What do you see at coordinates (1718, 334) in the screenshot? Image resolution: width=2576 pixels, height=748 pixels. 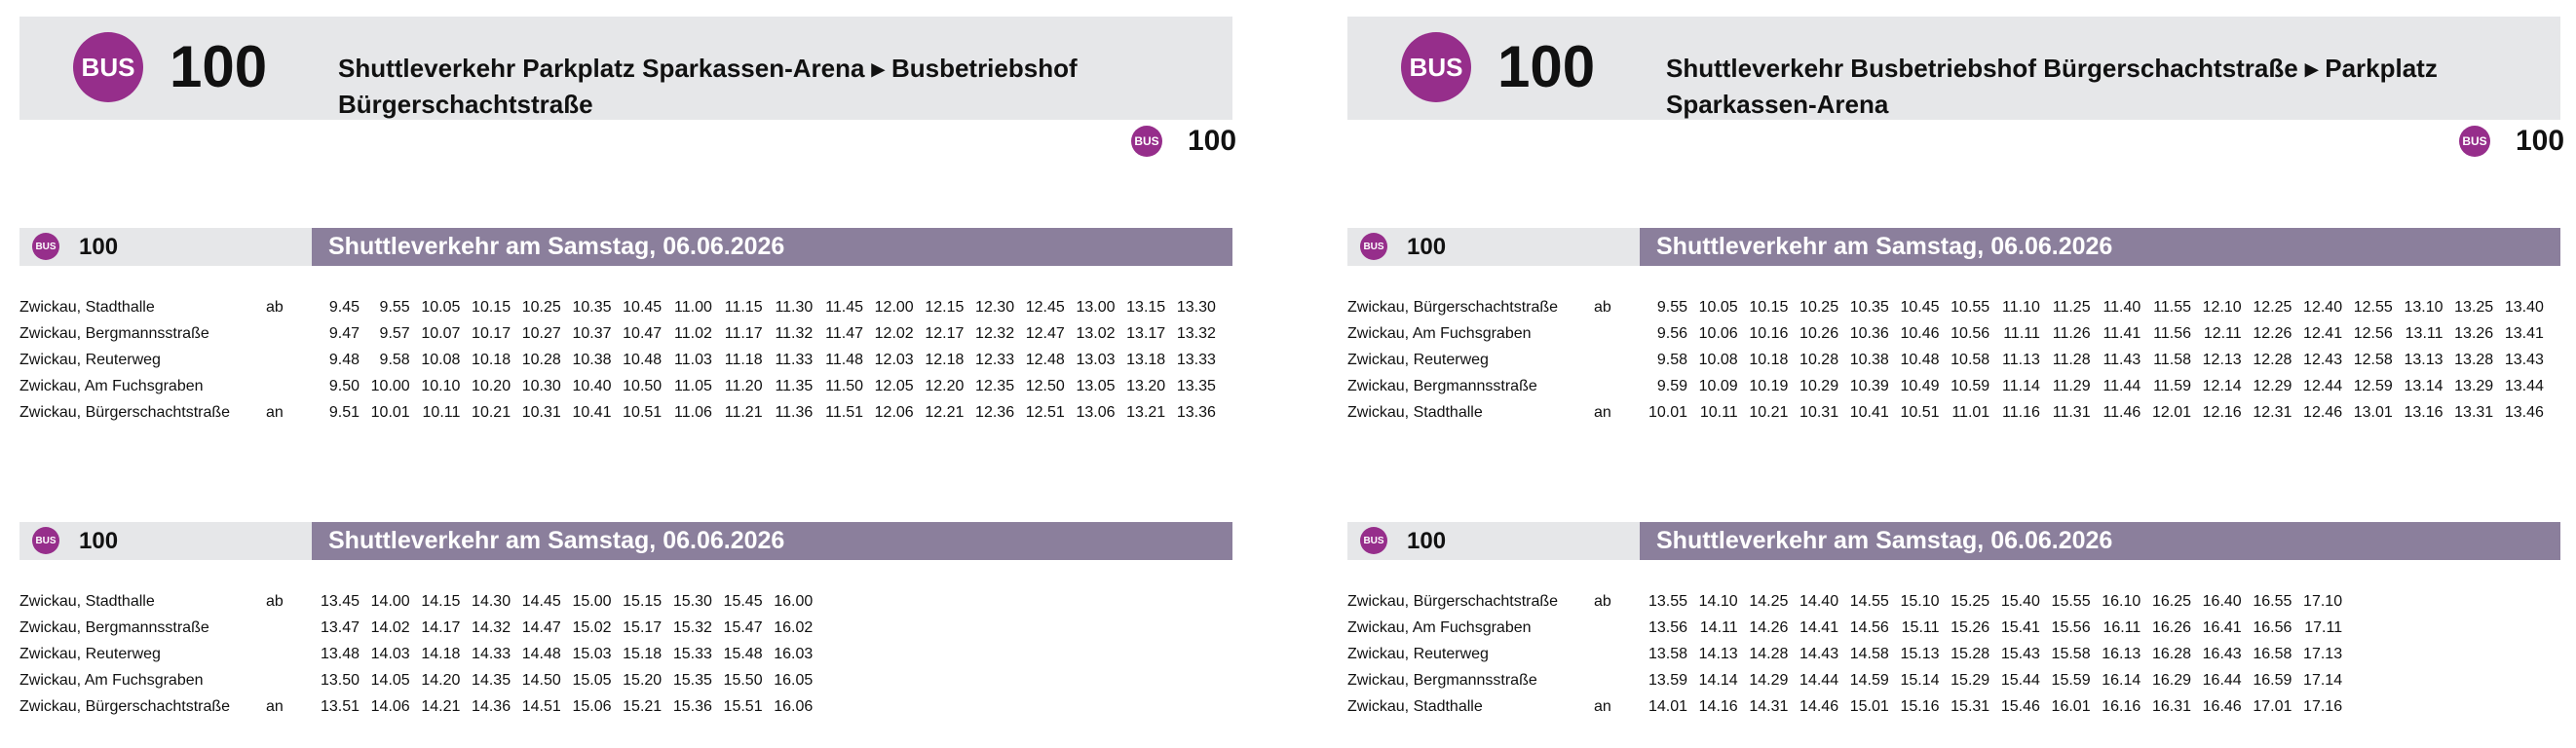 I see `departure-time: 10.06` at bounding box center [1718, 334].